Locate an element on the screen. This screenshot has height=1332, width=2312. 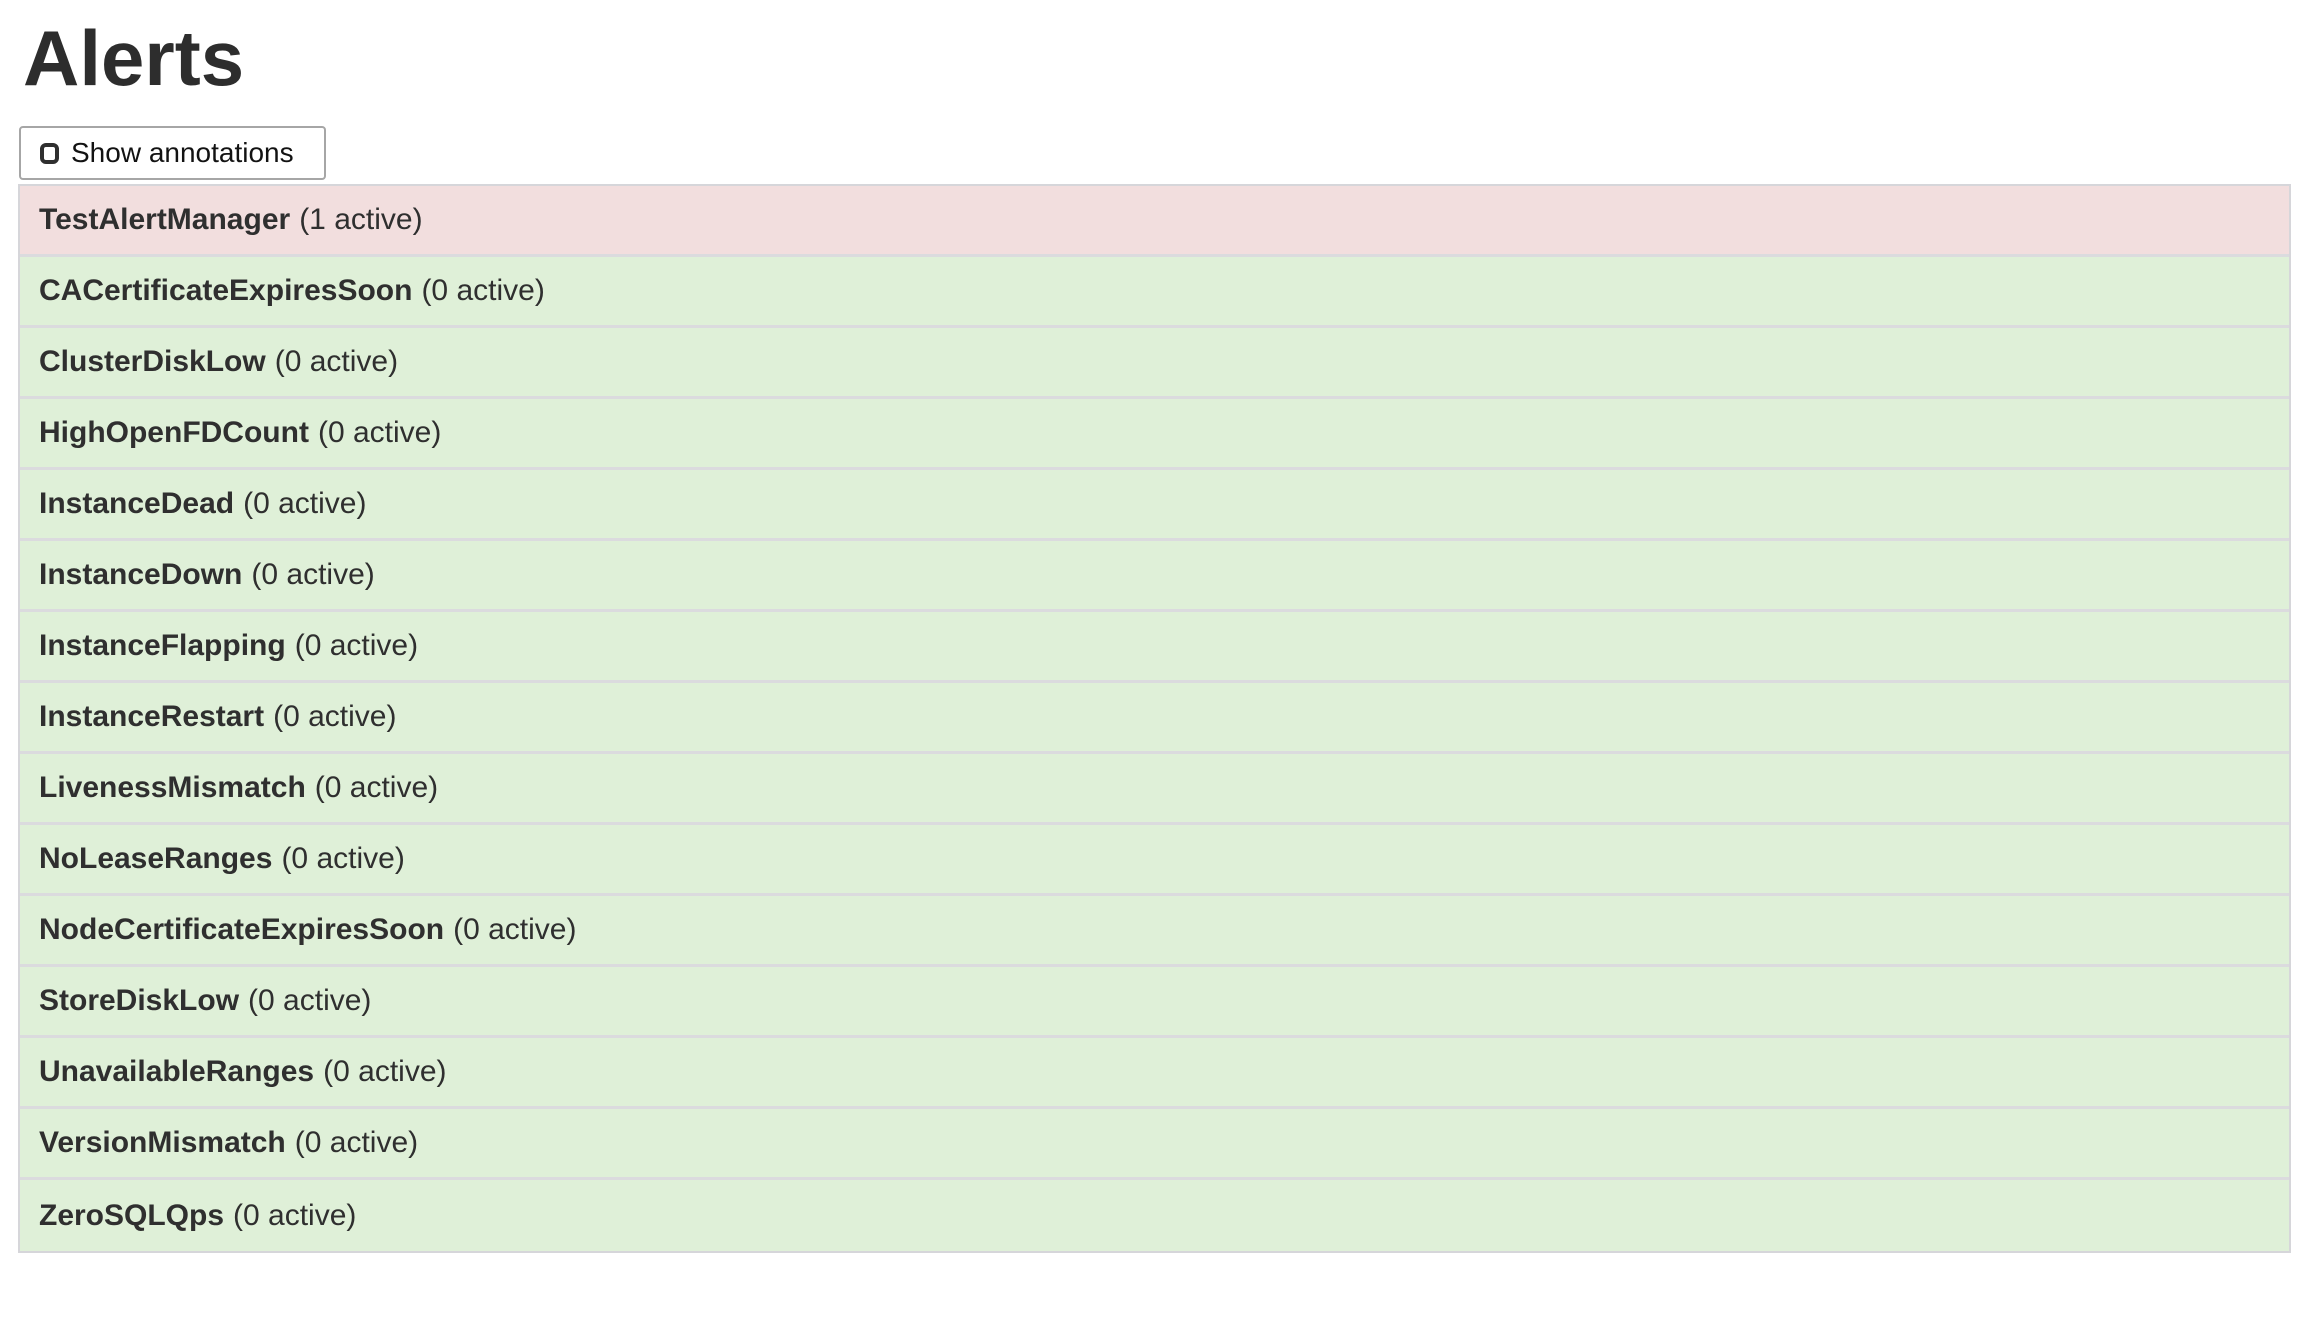
alert-name: LivenessMismatch is located at coordinates (172, 787).